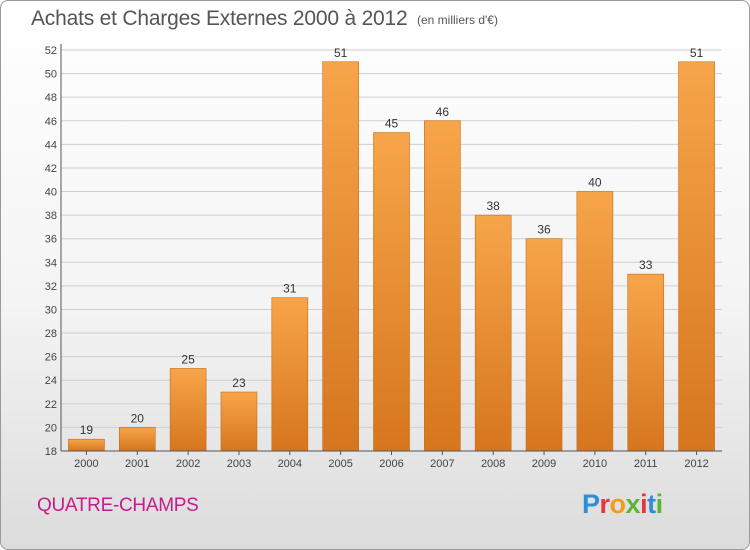 This screenshot has width=750, height=550. Describe the element at coordinates (605, 504) in the screenshot. I see `logo-letter: r` at that location.